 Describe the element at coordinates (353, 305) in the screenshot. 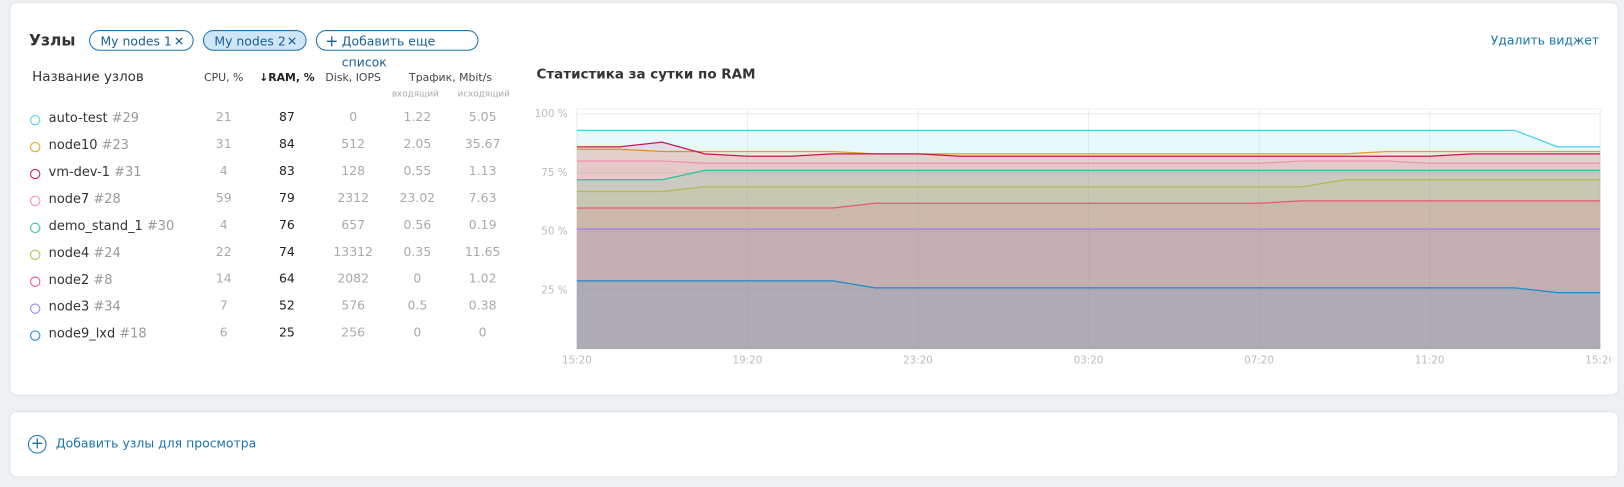

I see `cell-disk: 576` at that location.